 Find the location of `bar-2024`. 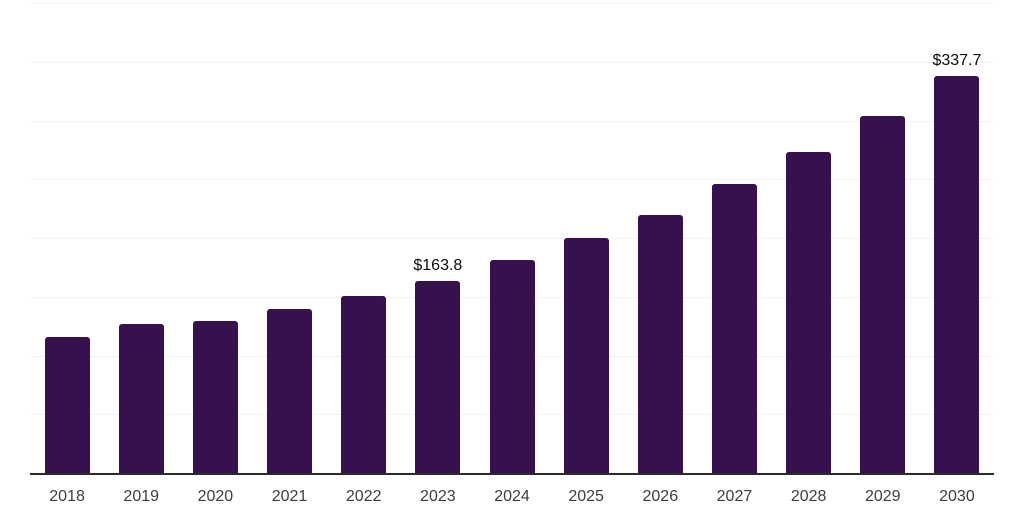

bar-2024 is located at coordinates (512, 366).